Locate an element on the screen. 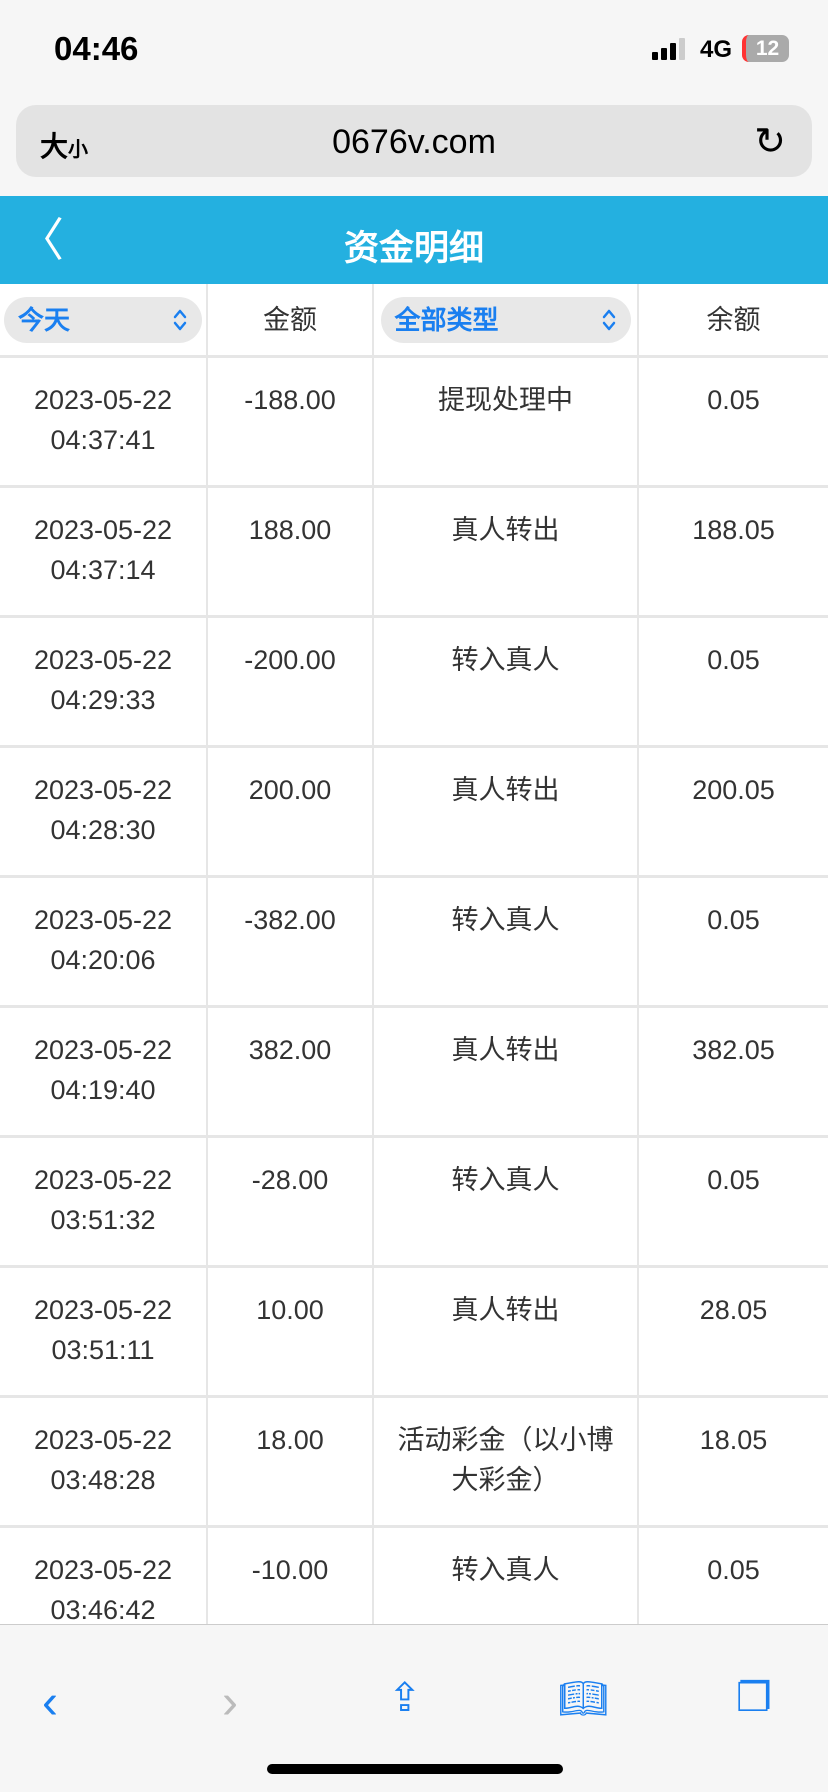  type-cell: 提现处理中 is located at coordinates (506, 421).